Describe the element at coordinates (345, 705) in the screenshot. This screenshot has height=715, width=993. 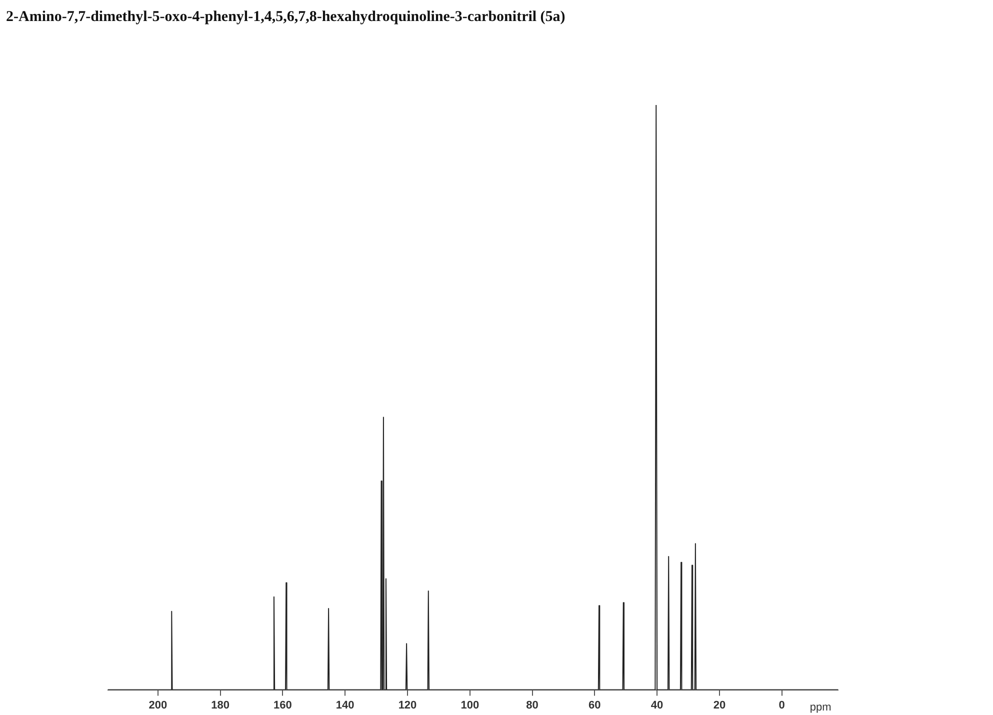
I see `x-tick-label: 140` at that location.